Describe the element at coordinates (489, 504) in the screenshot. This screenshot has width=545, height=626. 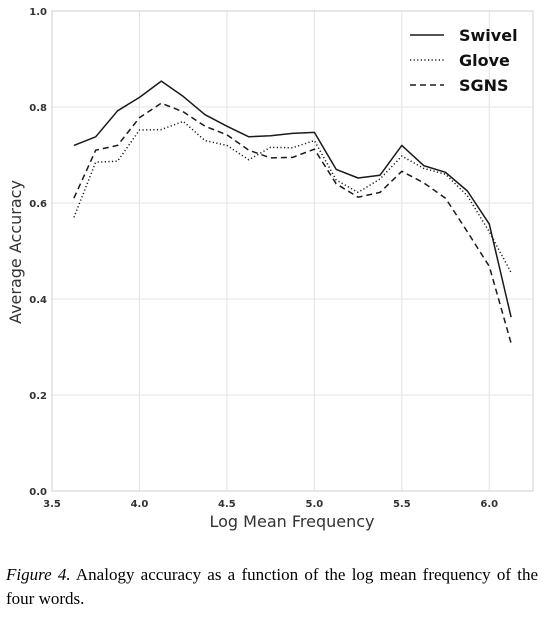
I see `x-tick-label: 6.0` at that location.